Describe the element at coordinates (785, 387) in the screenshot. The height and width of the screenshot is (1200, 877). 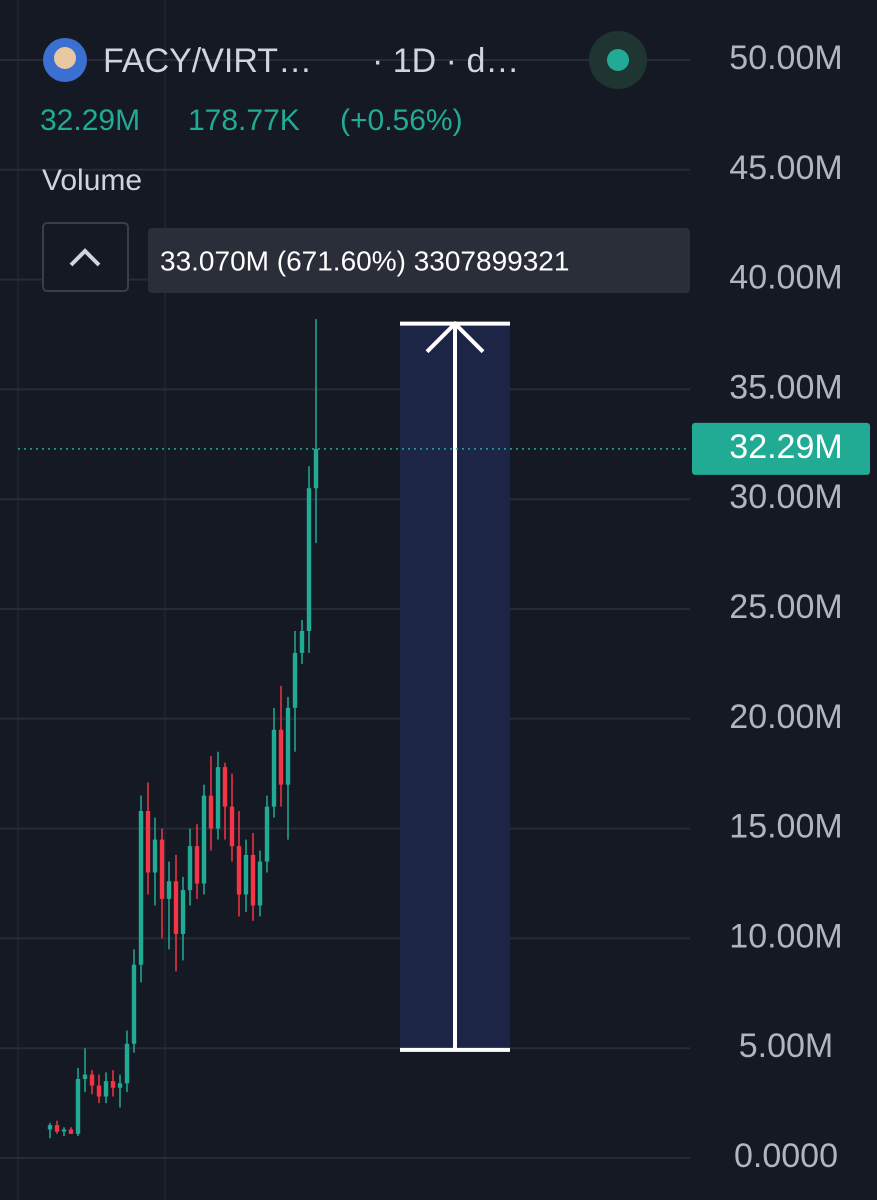
I see `y-tick-label: 35.00M` at that location.